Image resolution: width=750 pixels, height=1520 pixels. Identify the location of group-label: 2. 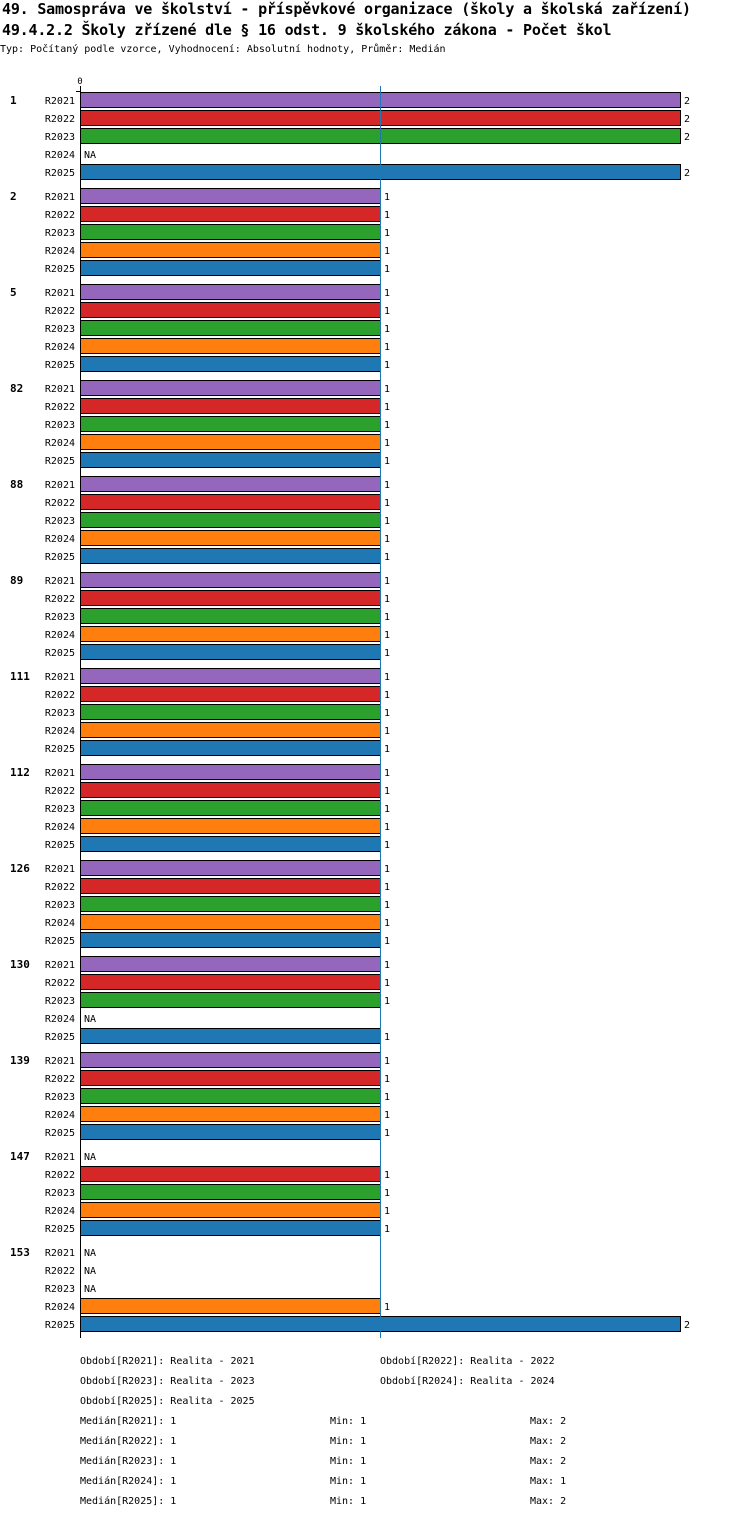
(13, 196).